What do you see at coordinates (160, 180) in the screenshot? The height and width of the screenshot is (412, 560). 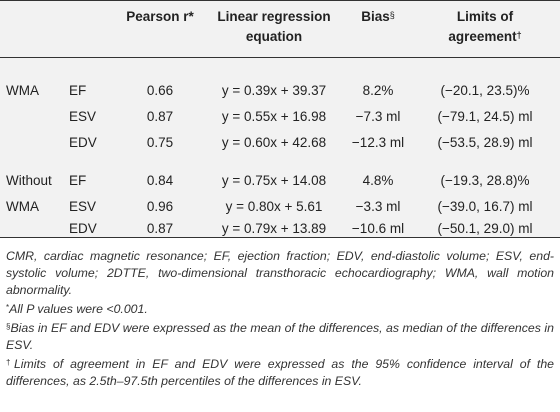 I see `row-pearson: 0.84` at bounding box center [160, 180].